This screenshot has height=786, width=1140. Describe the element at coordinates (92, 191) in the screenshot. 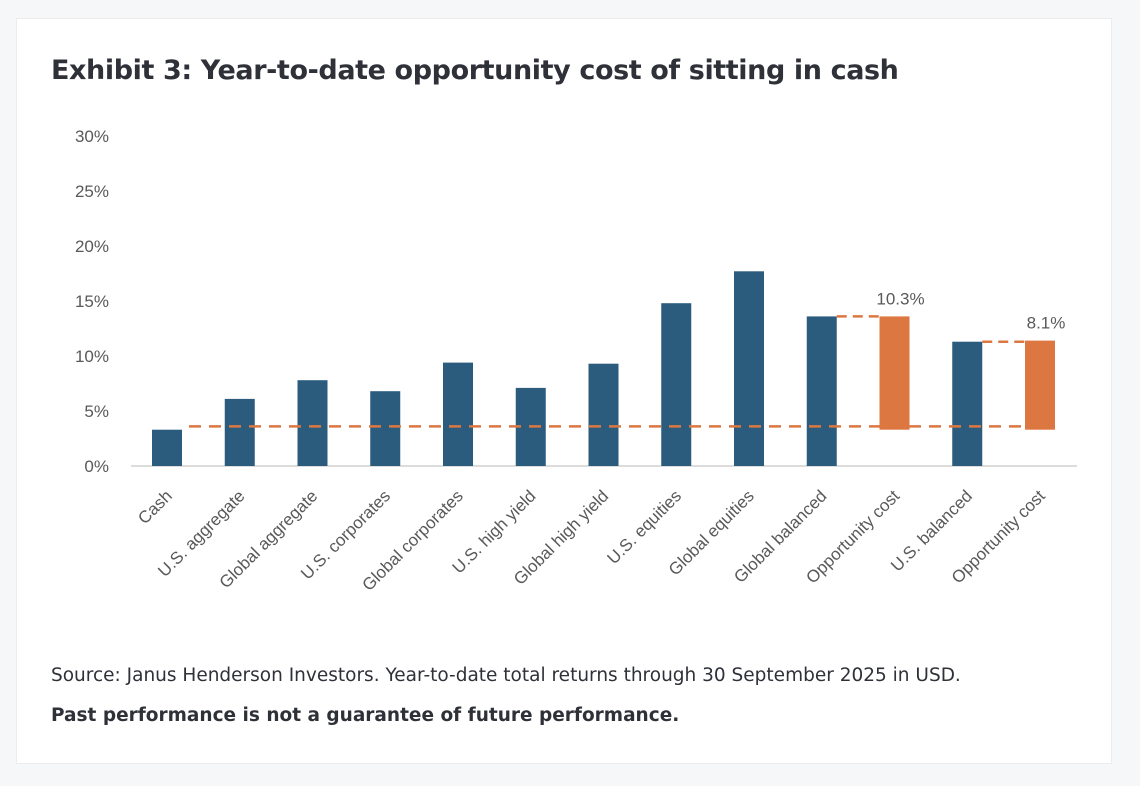

I see `y-tick-label: 25%` at that location.